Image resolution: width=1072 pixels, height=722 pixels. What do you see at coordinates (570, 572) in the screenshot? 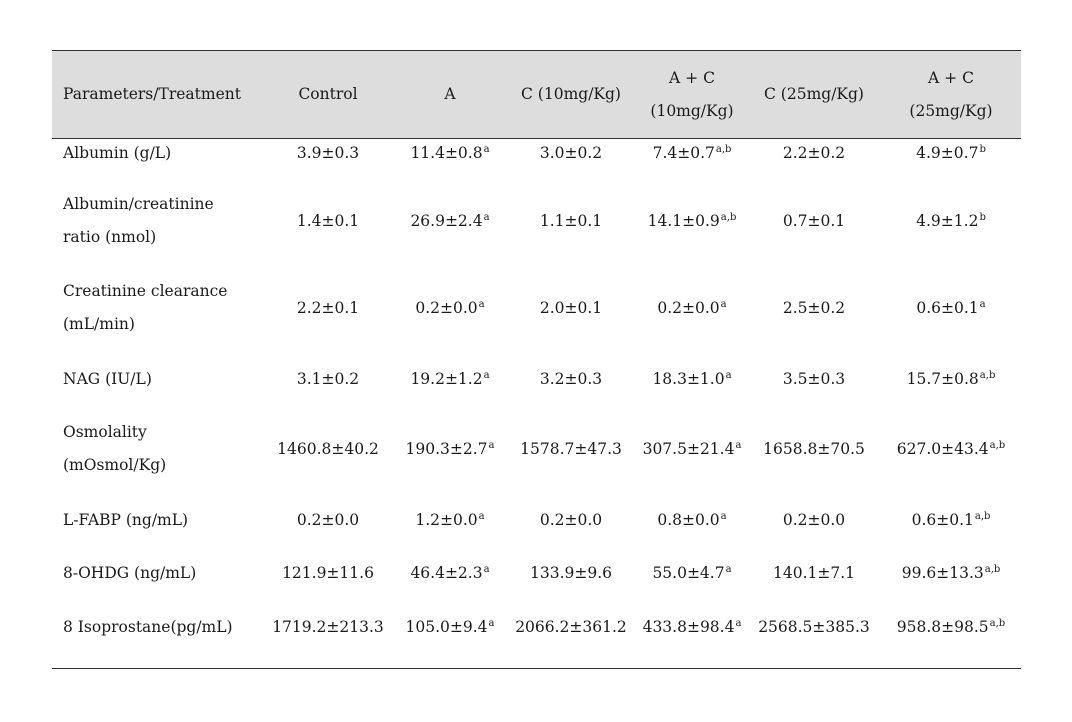
I see `value-text: 133.9±9.6` at bounding box center [570, 572].